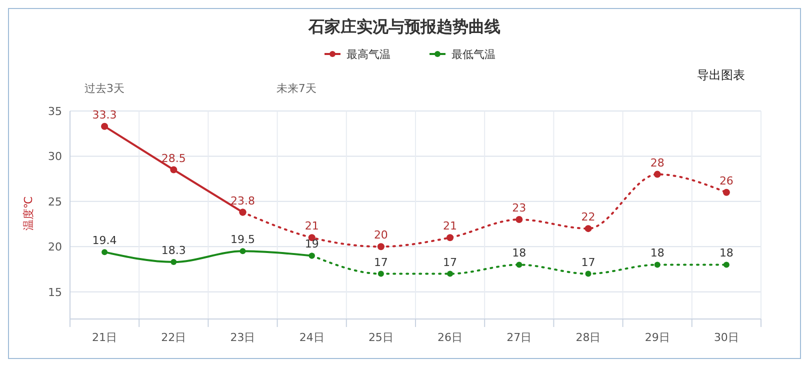 This screenshot has width=809, height=367. I want to click on text: 过去3天, so click(104, 88).